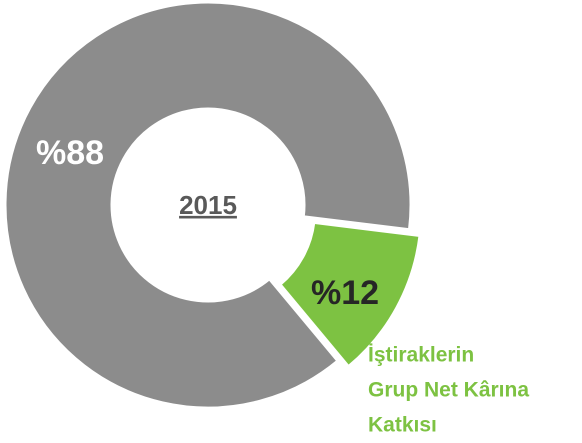 This screenshot has height=443, width=582. What do you see at coordinates (421, 355) in the screenshot?
I see `annotation: İştiraklerin` at bounding box center [421, 355].